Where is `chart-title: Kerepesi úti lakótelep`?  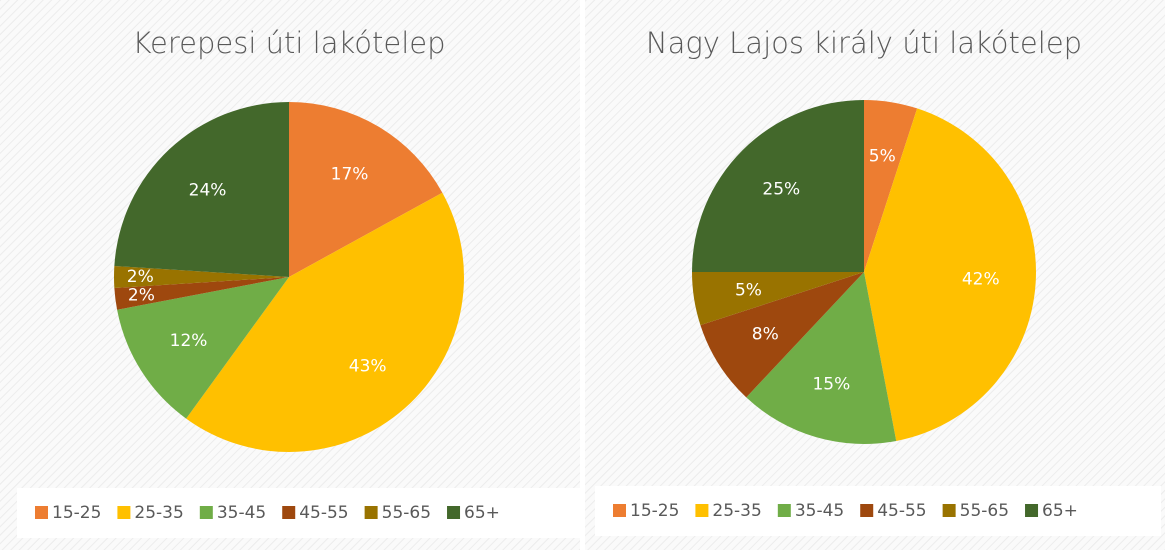 chart-title: Kerepesi úti lakótelep is located at coordinates (288, 43).